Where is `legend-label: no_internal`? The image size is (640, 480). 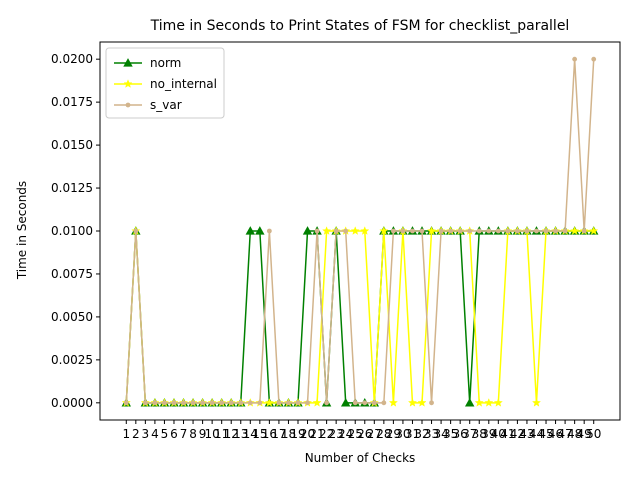
legend-label: no_internal is located at coordinates (183, 84).